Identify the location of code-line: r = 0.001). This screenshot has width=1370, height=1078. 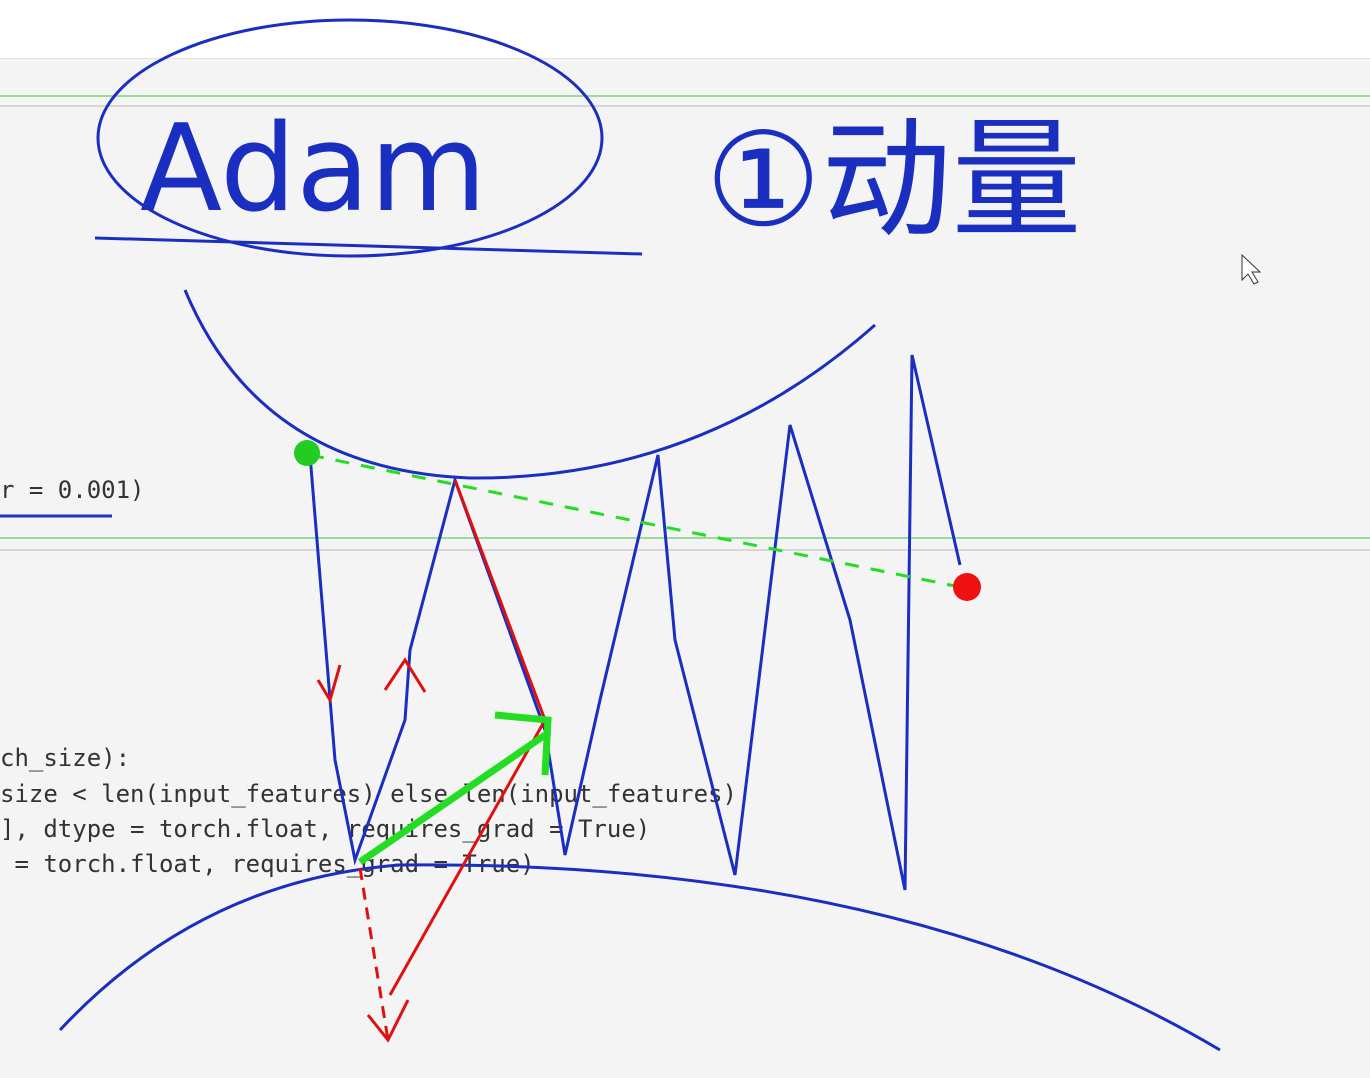
(72, 490).